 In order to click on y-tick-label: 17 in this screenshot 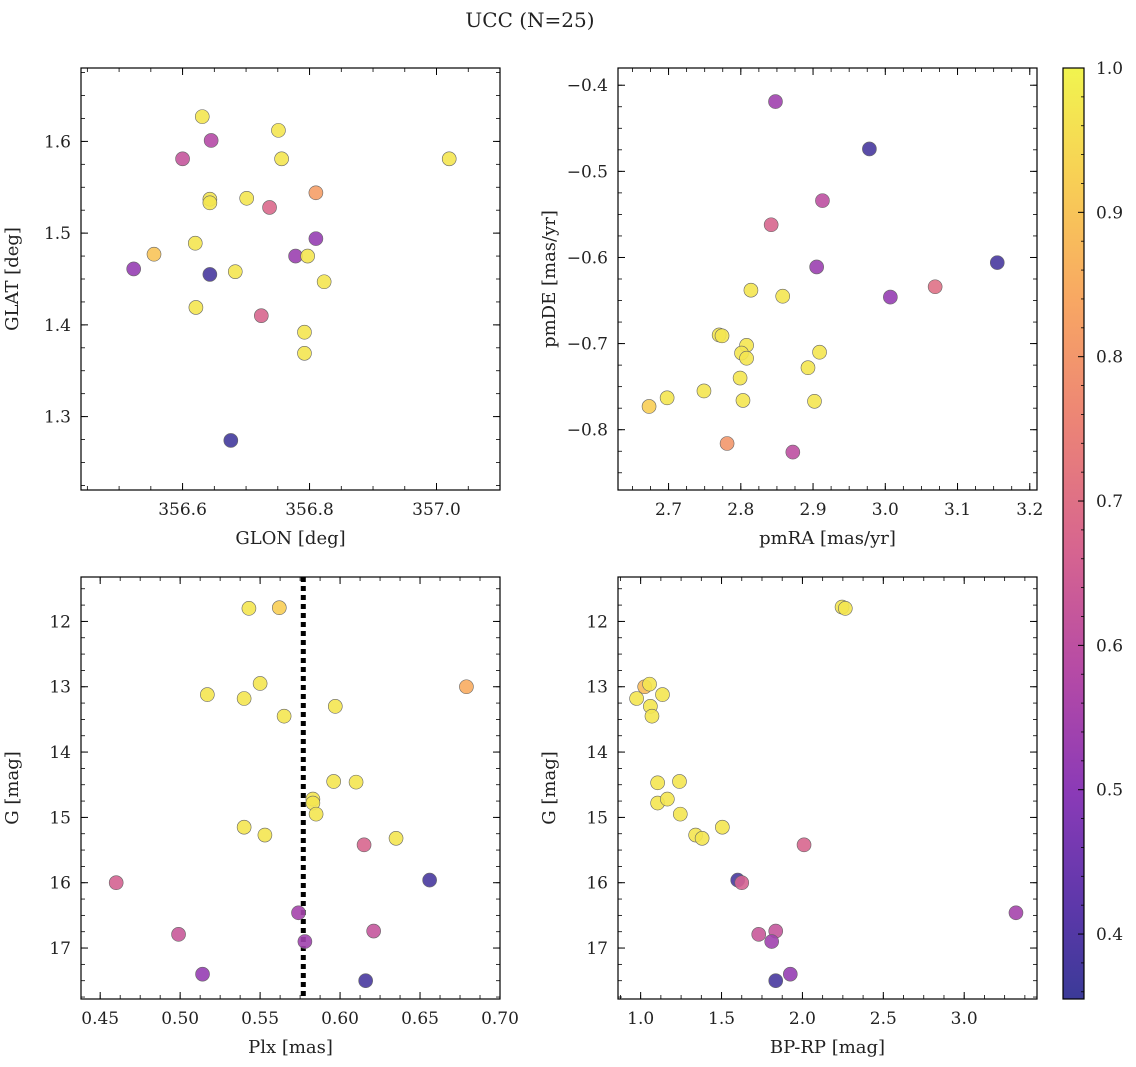, I will do `click(597, 949)`.